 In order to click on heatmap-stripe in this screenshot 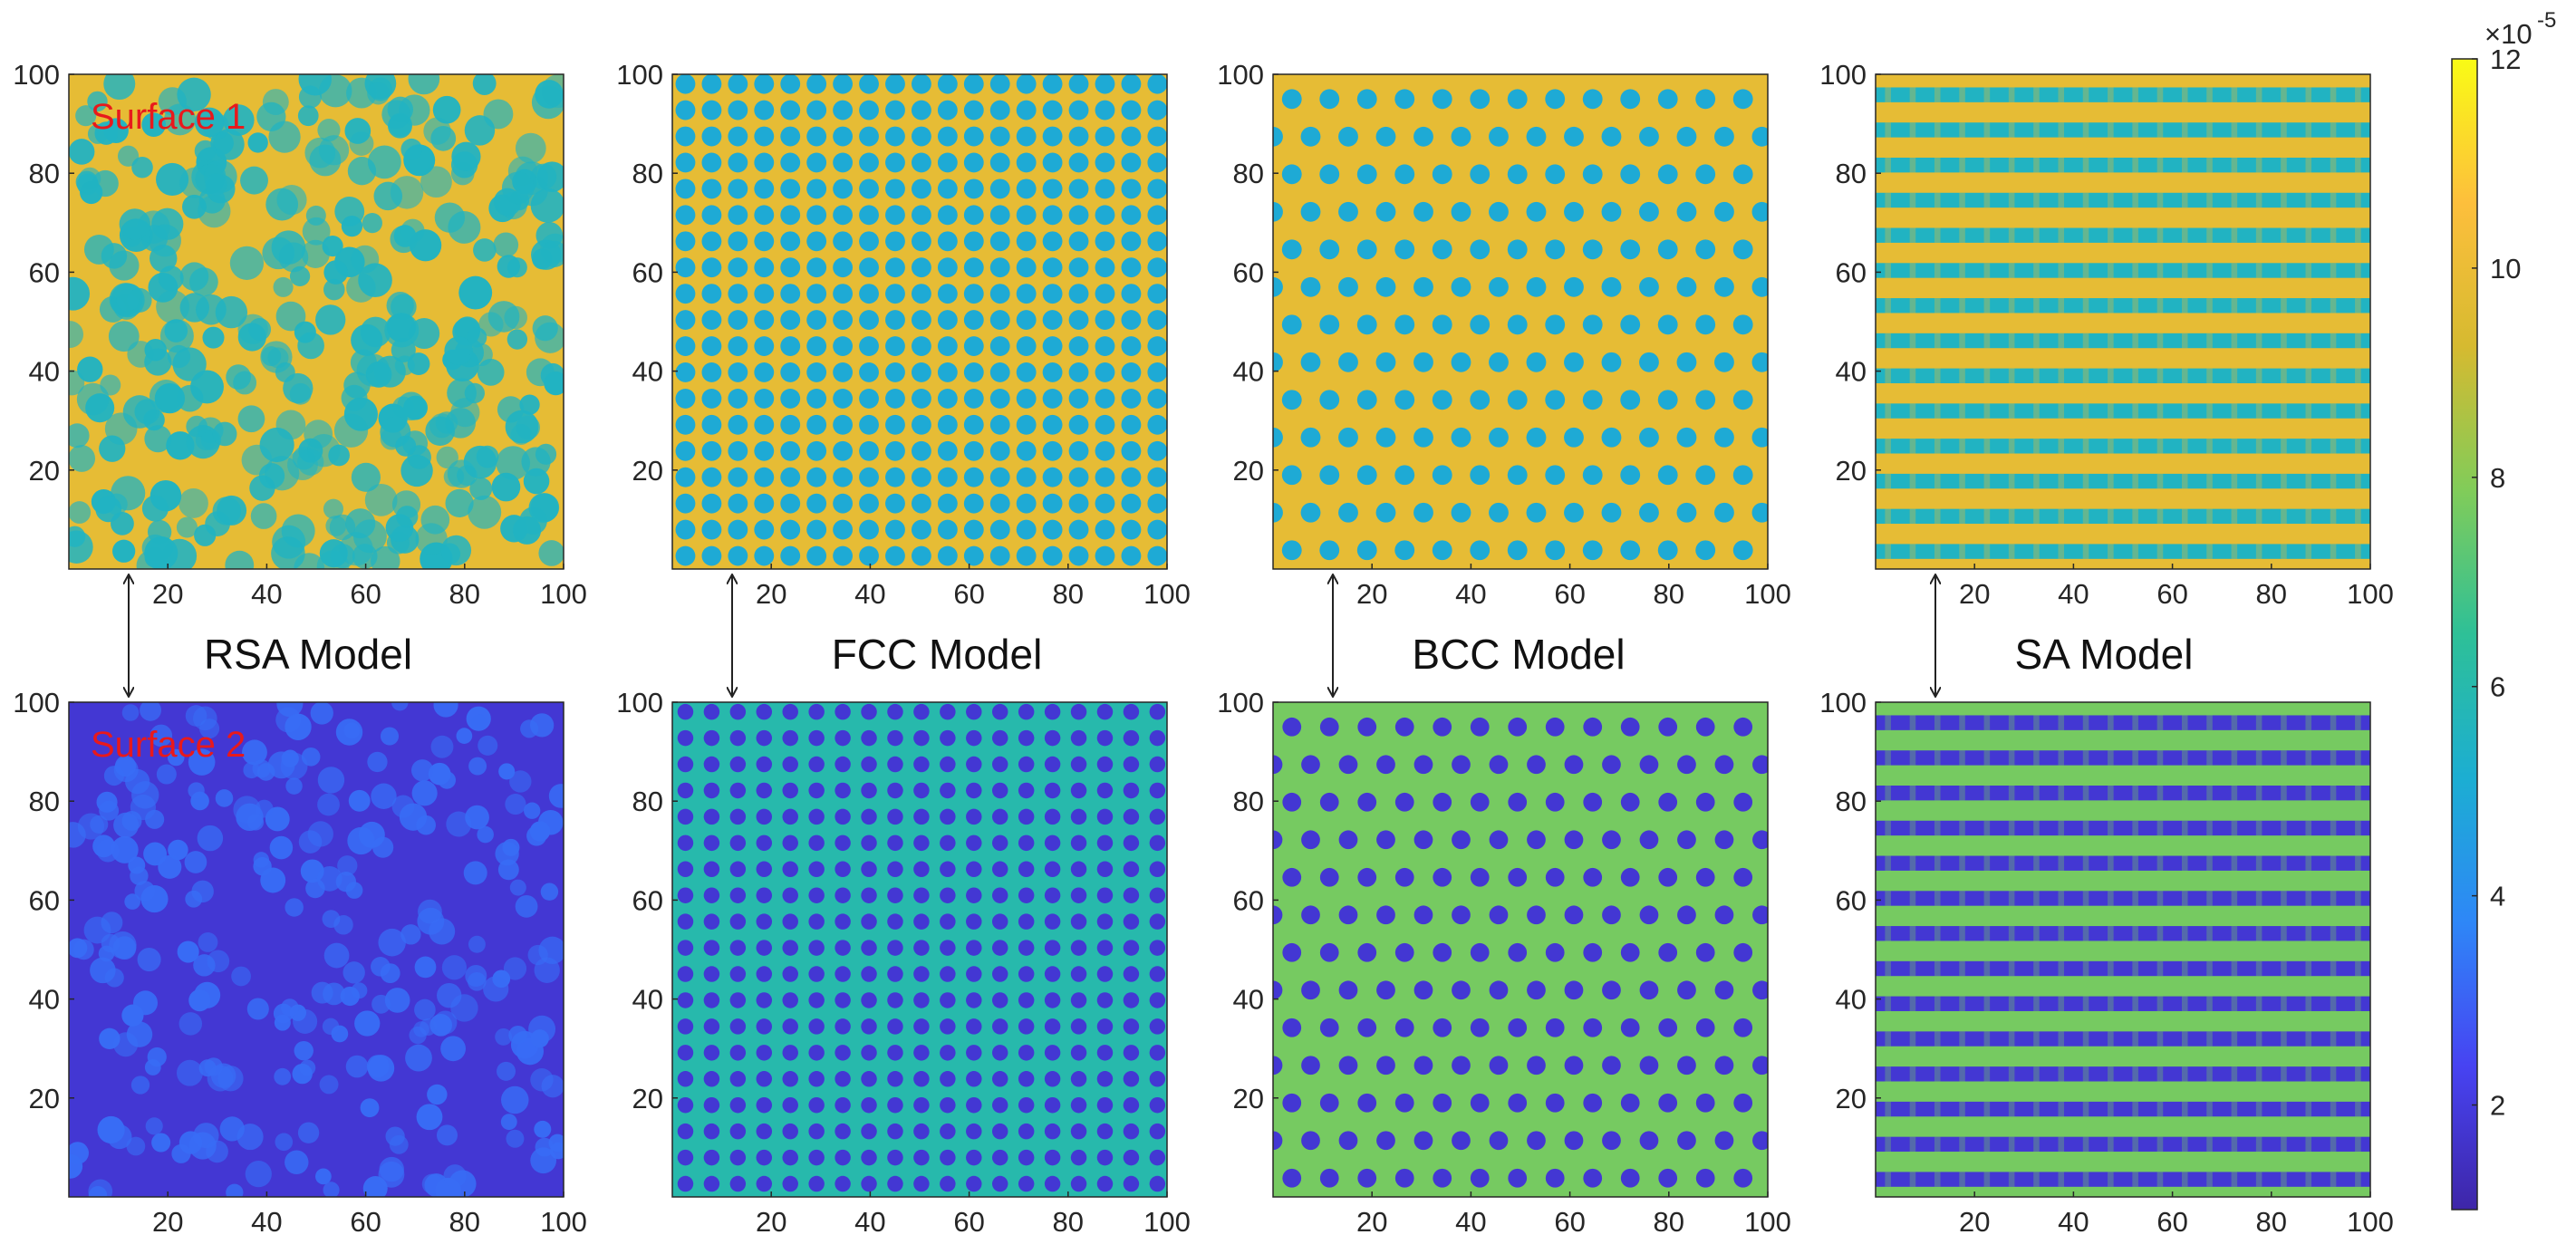, I will do `click(2123, 793)`.